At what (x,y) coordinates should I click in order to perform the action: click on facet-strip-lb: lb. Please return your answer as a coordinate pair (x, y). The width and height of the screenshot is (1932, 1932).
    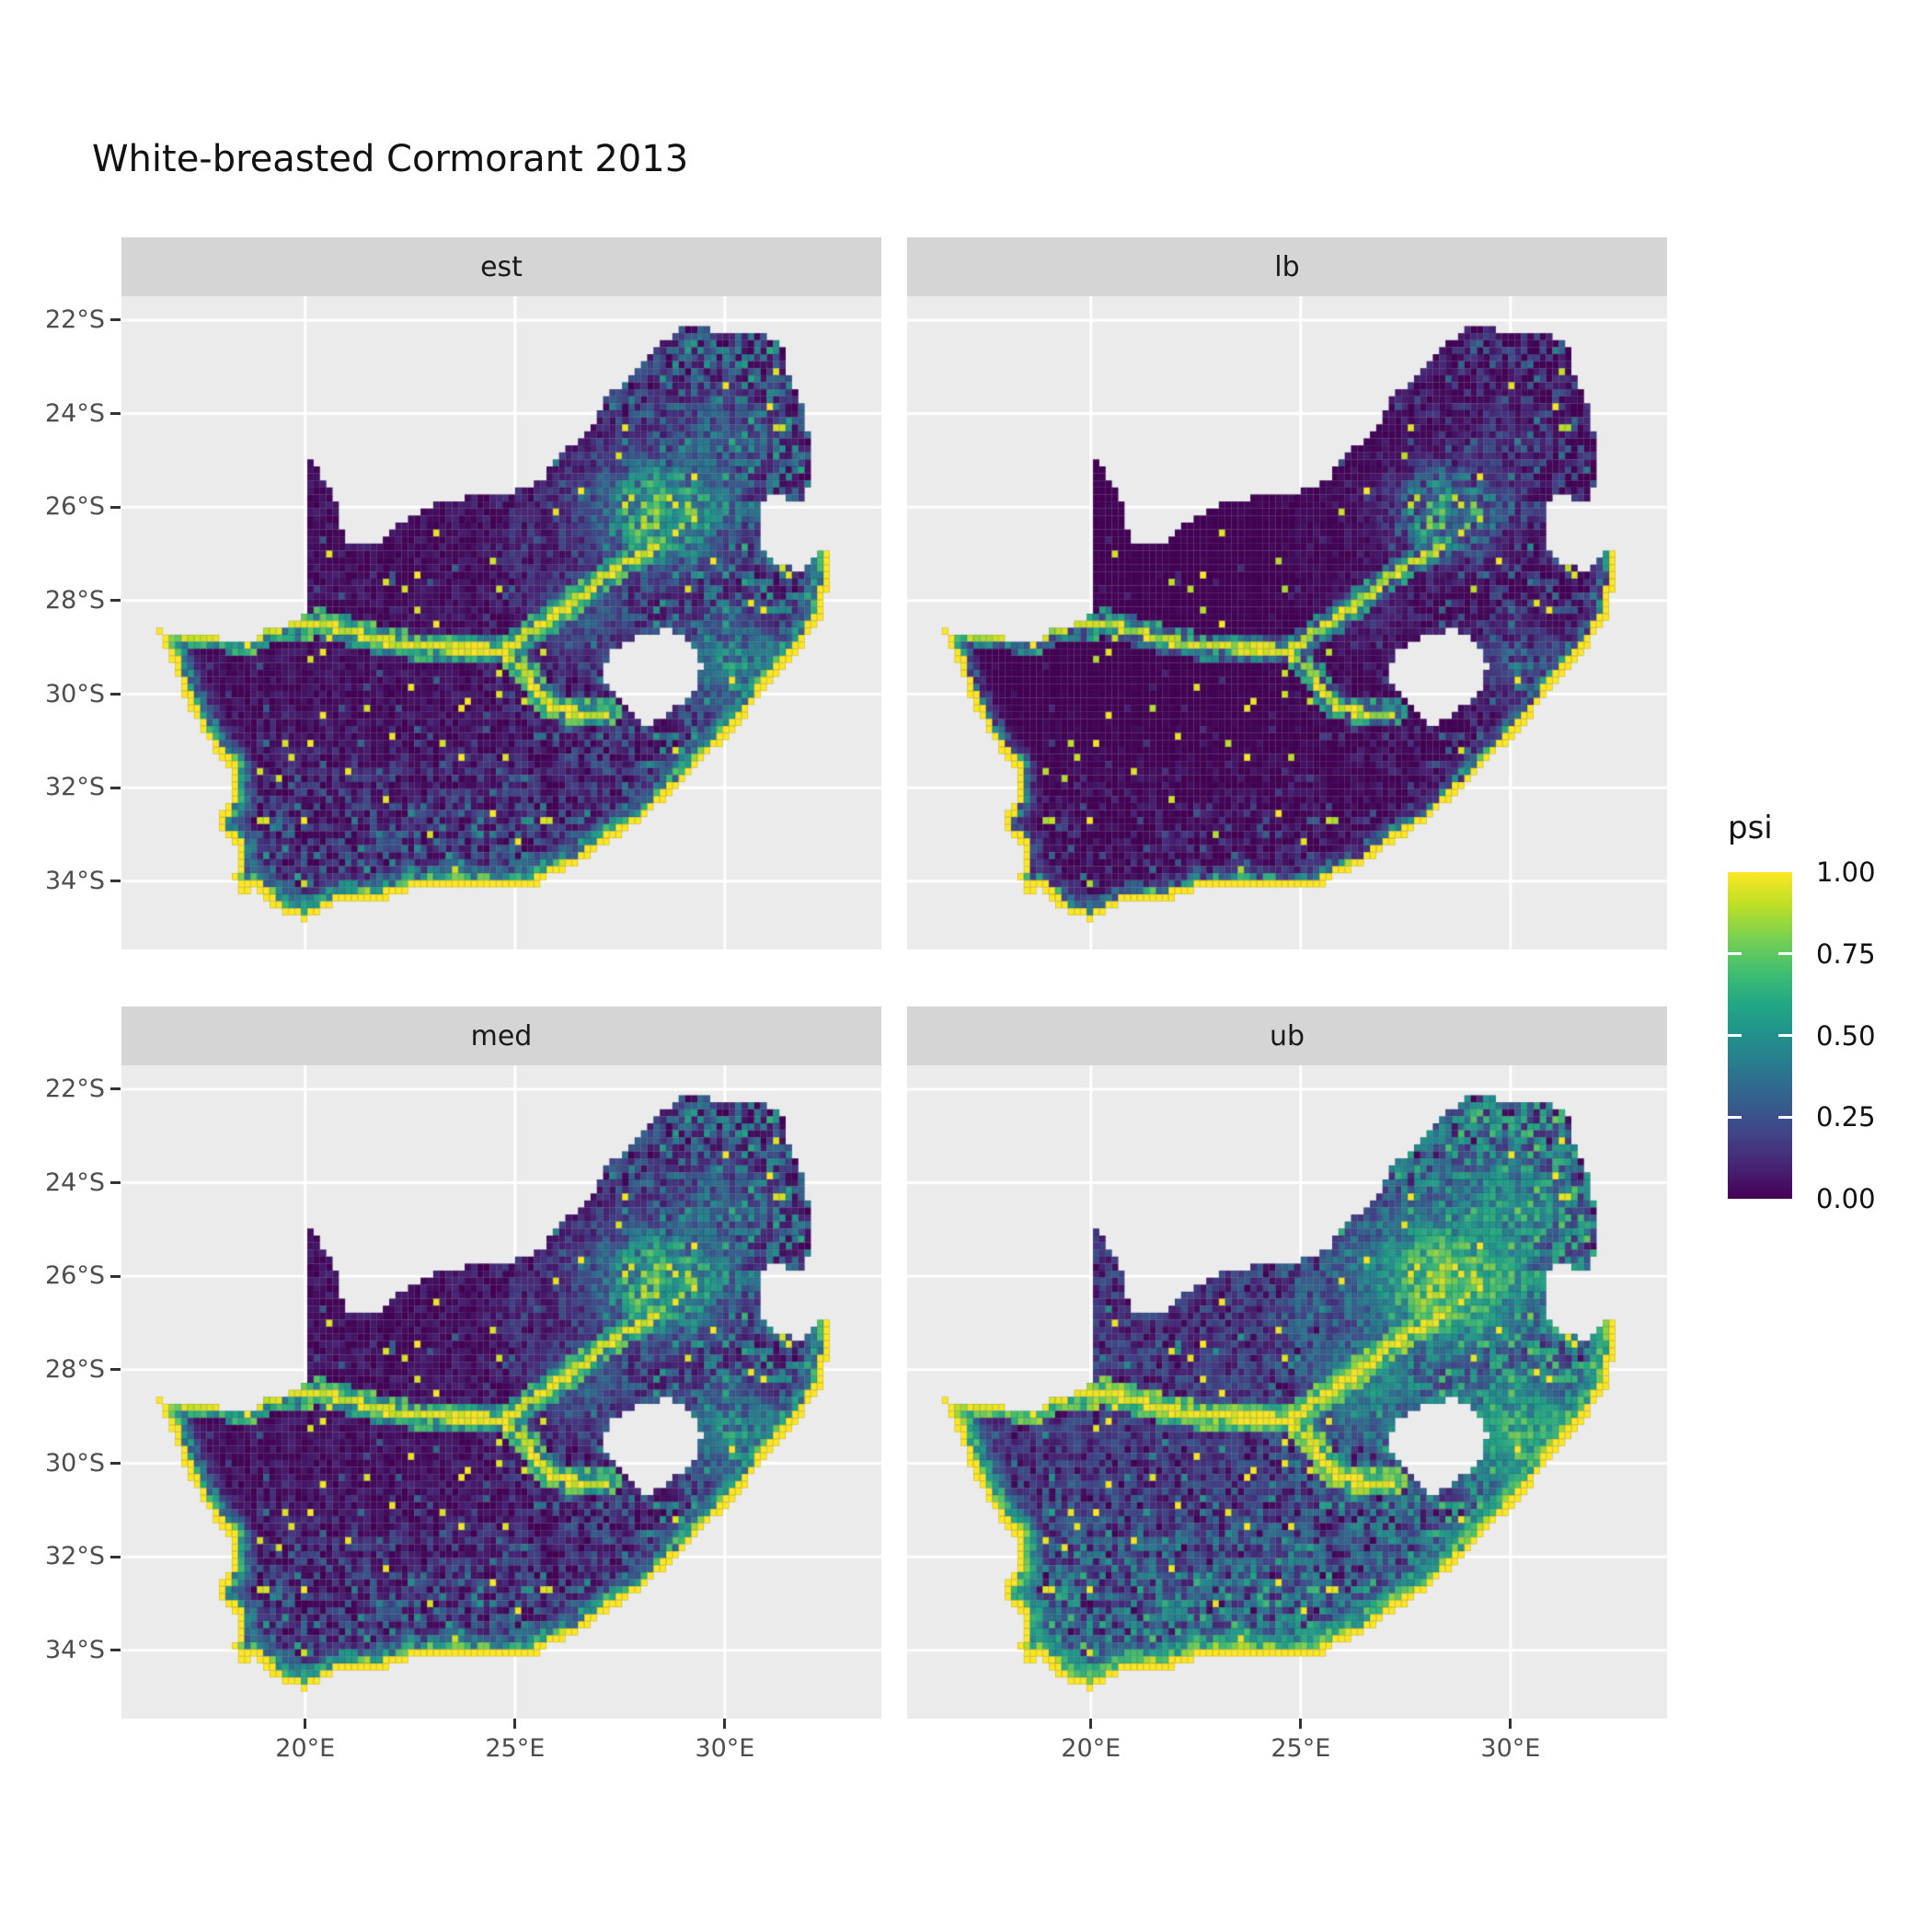
    Looking at the image, I should click on (1287, 266).